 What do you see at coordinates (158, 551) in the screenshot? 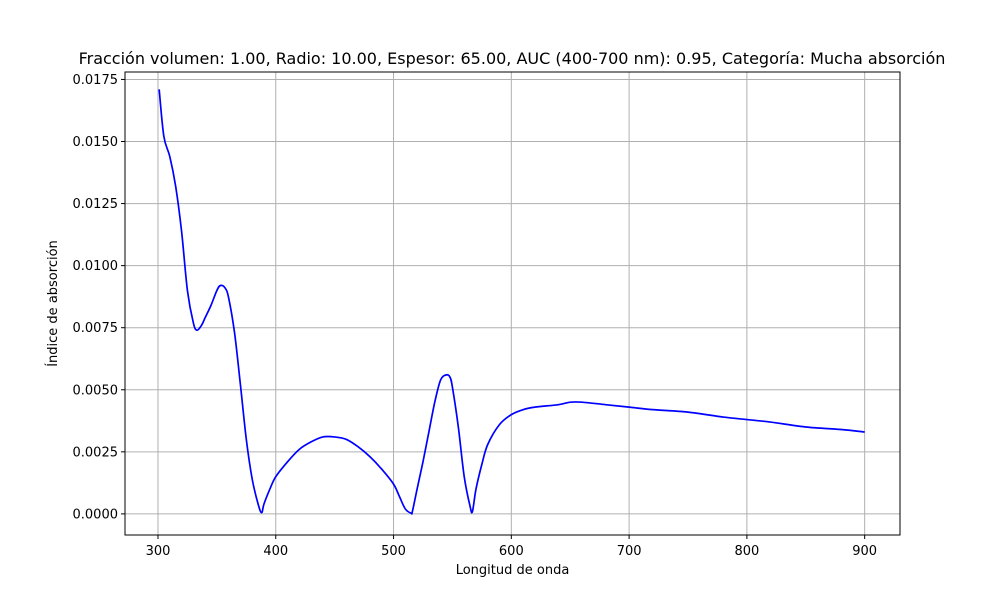
I see `x-tick-label: 300` at bounding box center [158, 551].